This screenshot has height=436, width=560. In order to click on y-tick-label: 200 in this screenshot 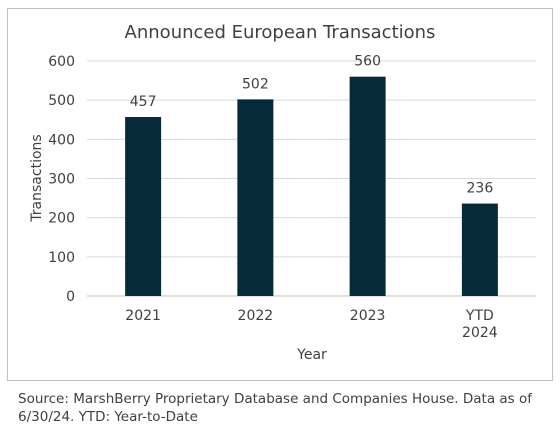, I will do `click(61, 219)`.